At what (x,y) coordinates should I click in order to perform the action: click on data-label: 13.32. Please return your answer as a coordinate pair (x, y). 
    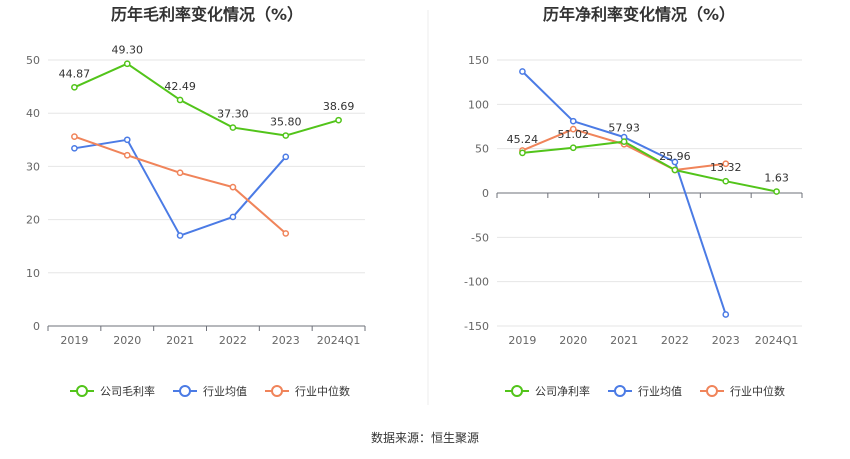
    Looking at the image, I should click on (726, 167).